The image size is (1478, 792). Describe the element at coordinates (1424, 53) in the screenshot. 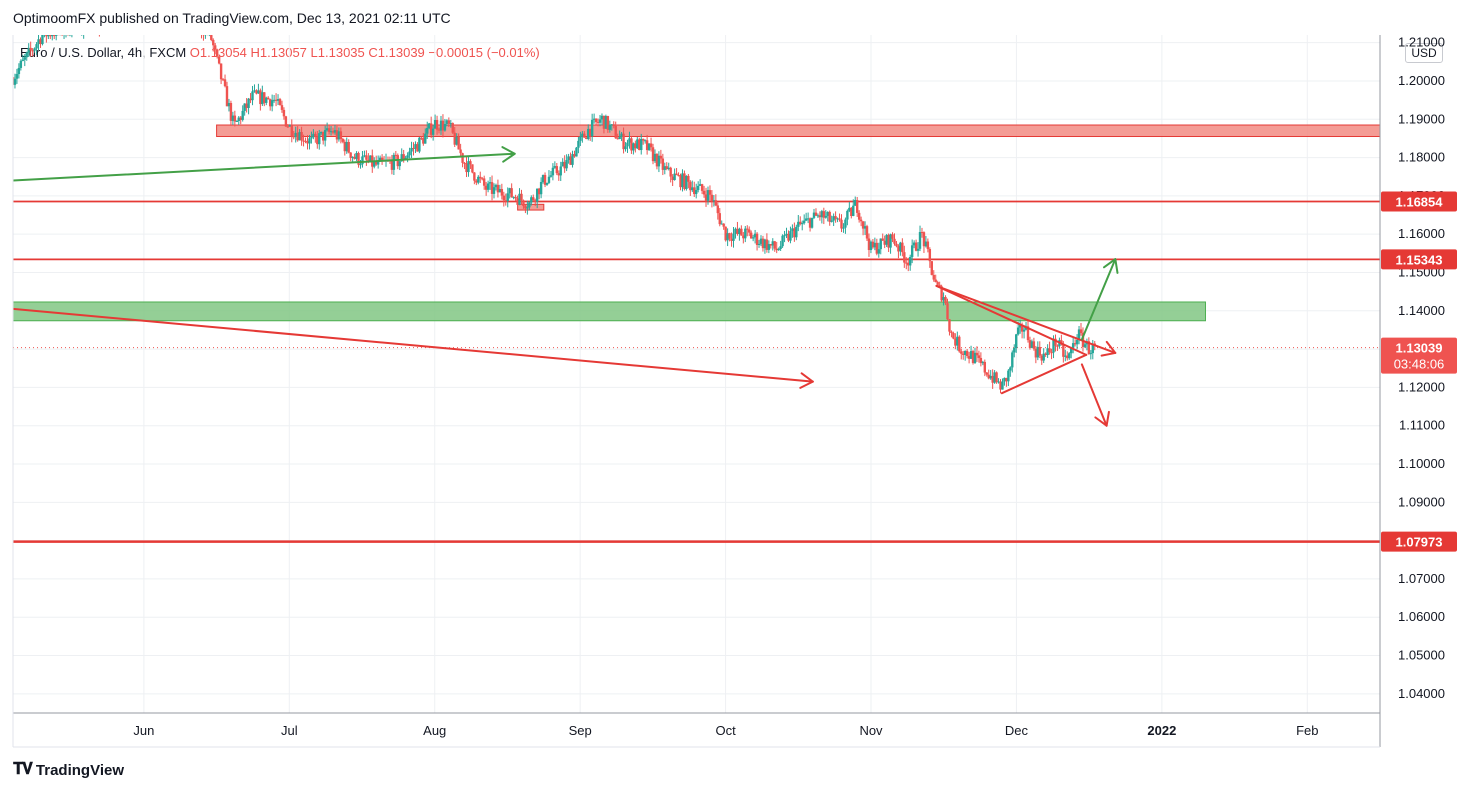

I see `currency-button: USD` at that location.